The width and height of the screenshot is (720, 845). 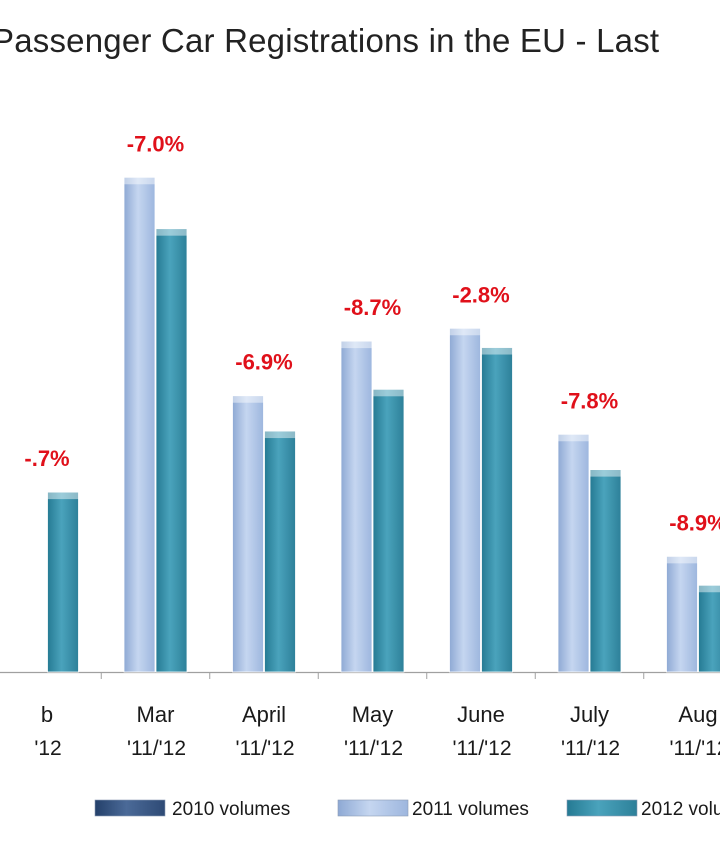 What do you see at coordinates (47, 714) in the screenshot?
I see `x-tick-month-label: b` at bounding box center [47, 714].